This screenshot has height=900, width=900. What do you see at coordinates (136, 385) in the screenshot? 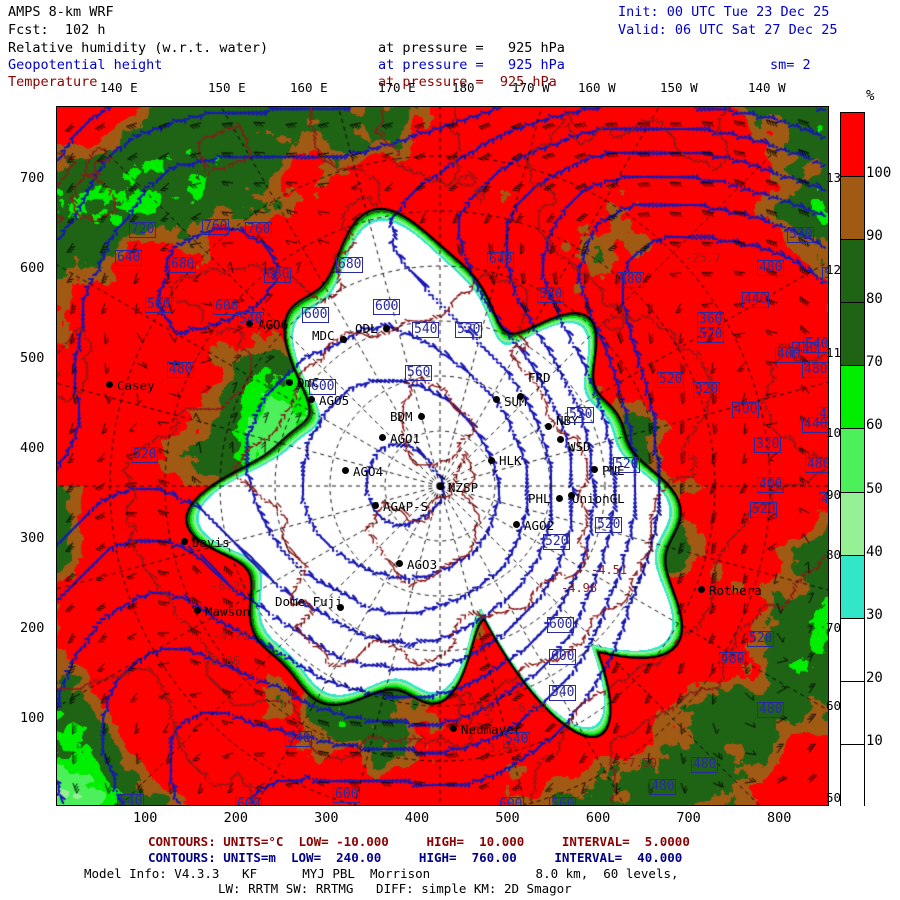
I see `station-label: Casey` at bounding box center [136, 385].